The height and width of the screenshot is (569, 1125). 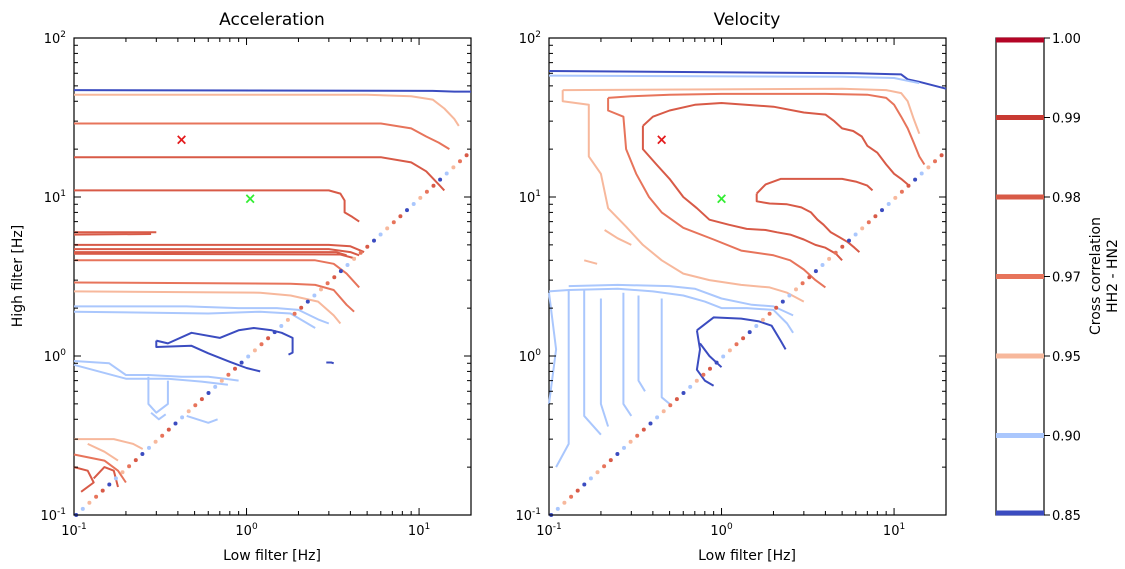 I want to click on colorbar-tick-label: 0.97, so click(x=1066, y=278).